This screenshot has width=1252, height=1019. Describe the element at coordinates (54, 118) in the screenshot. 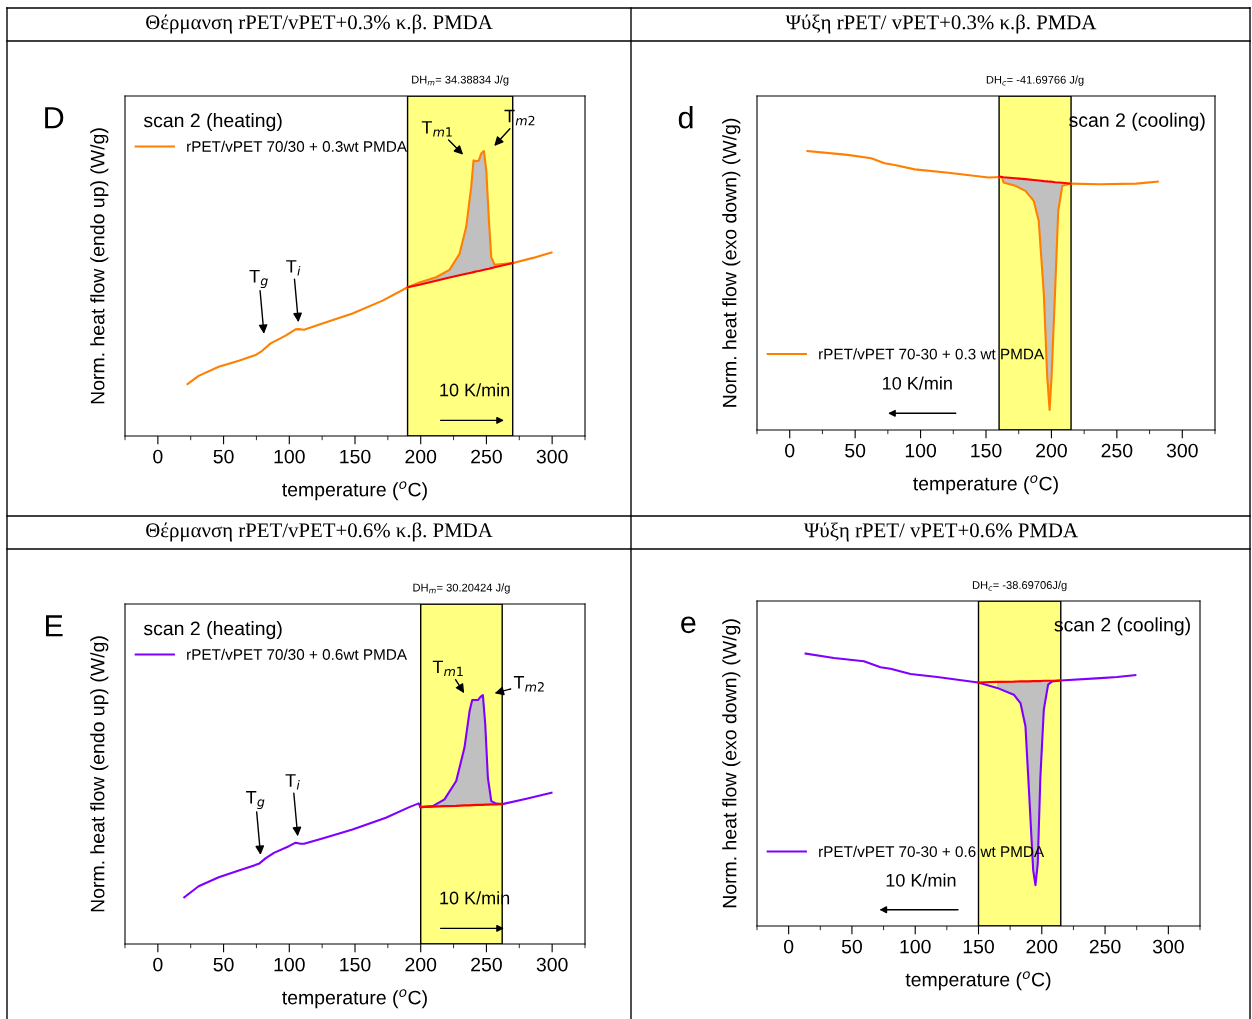

I see `text: D` at that location.